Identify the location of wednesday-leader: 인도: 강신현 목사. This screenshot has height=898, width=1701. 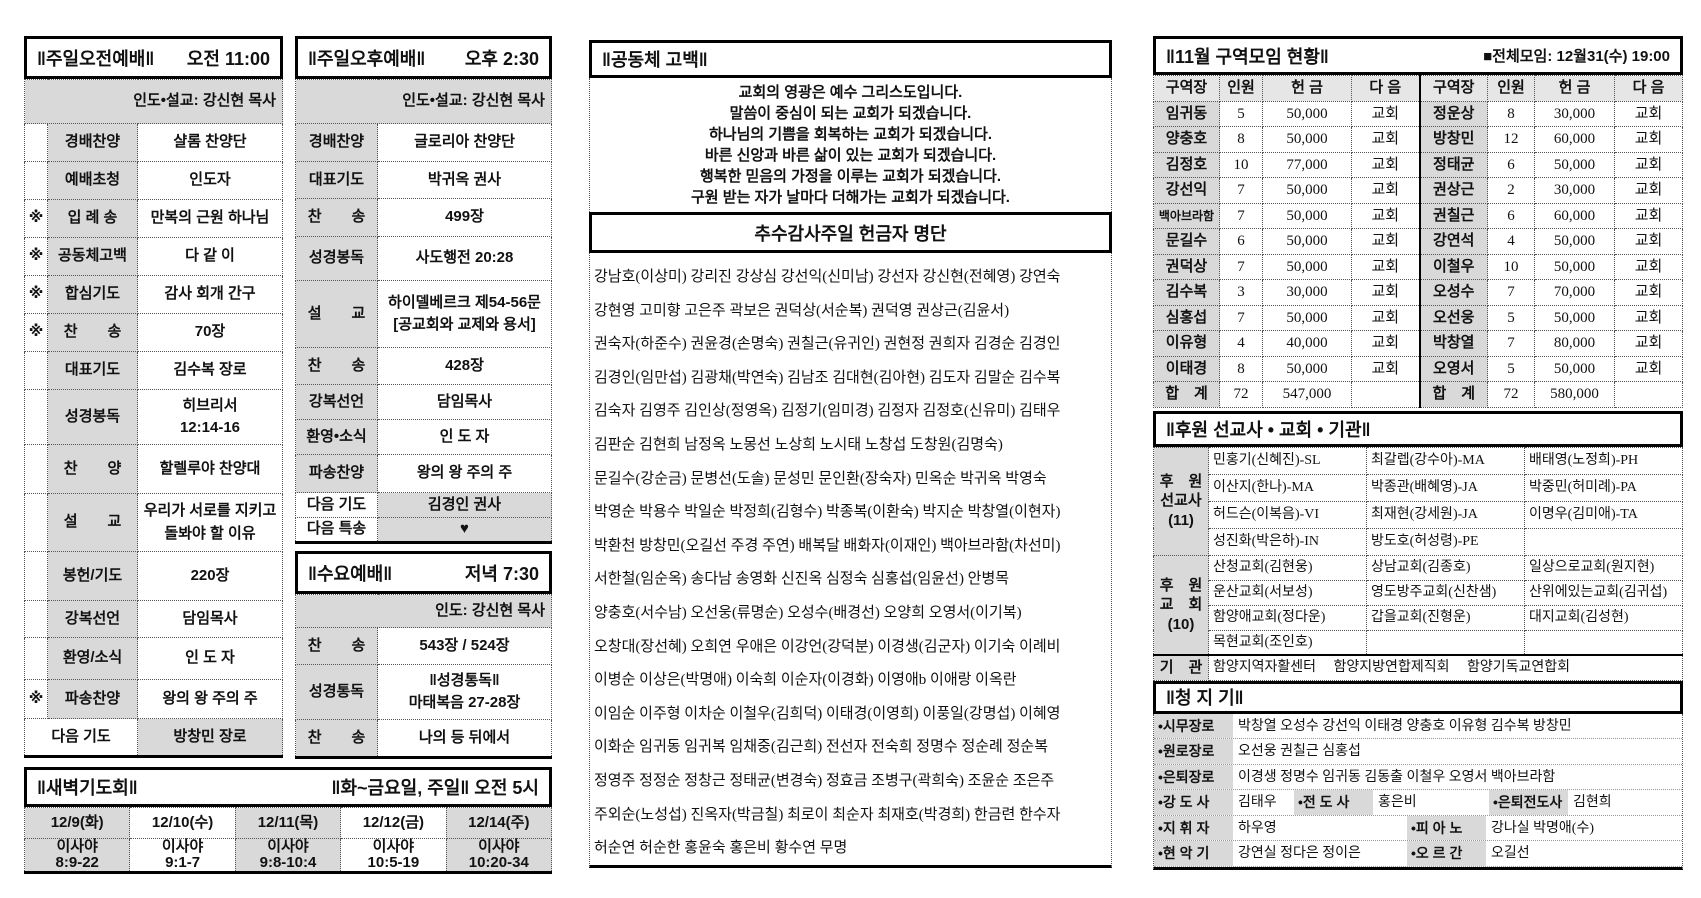
(423, 611).